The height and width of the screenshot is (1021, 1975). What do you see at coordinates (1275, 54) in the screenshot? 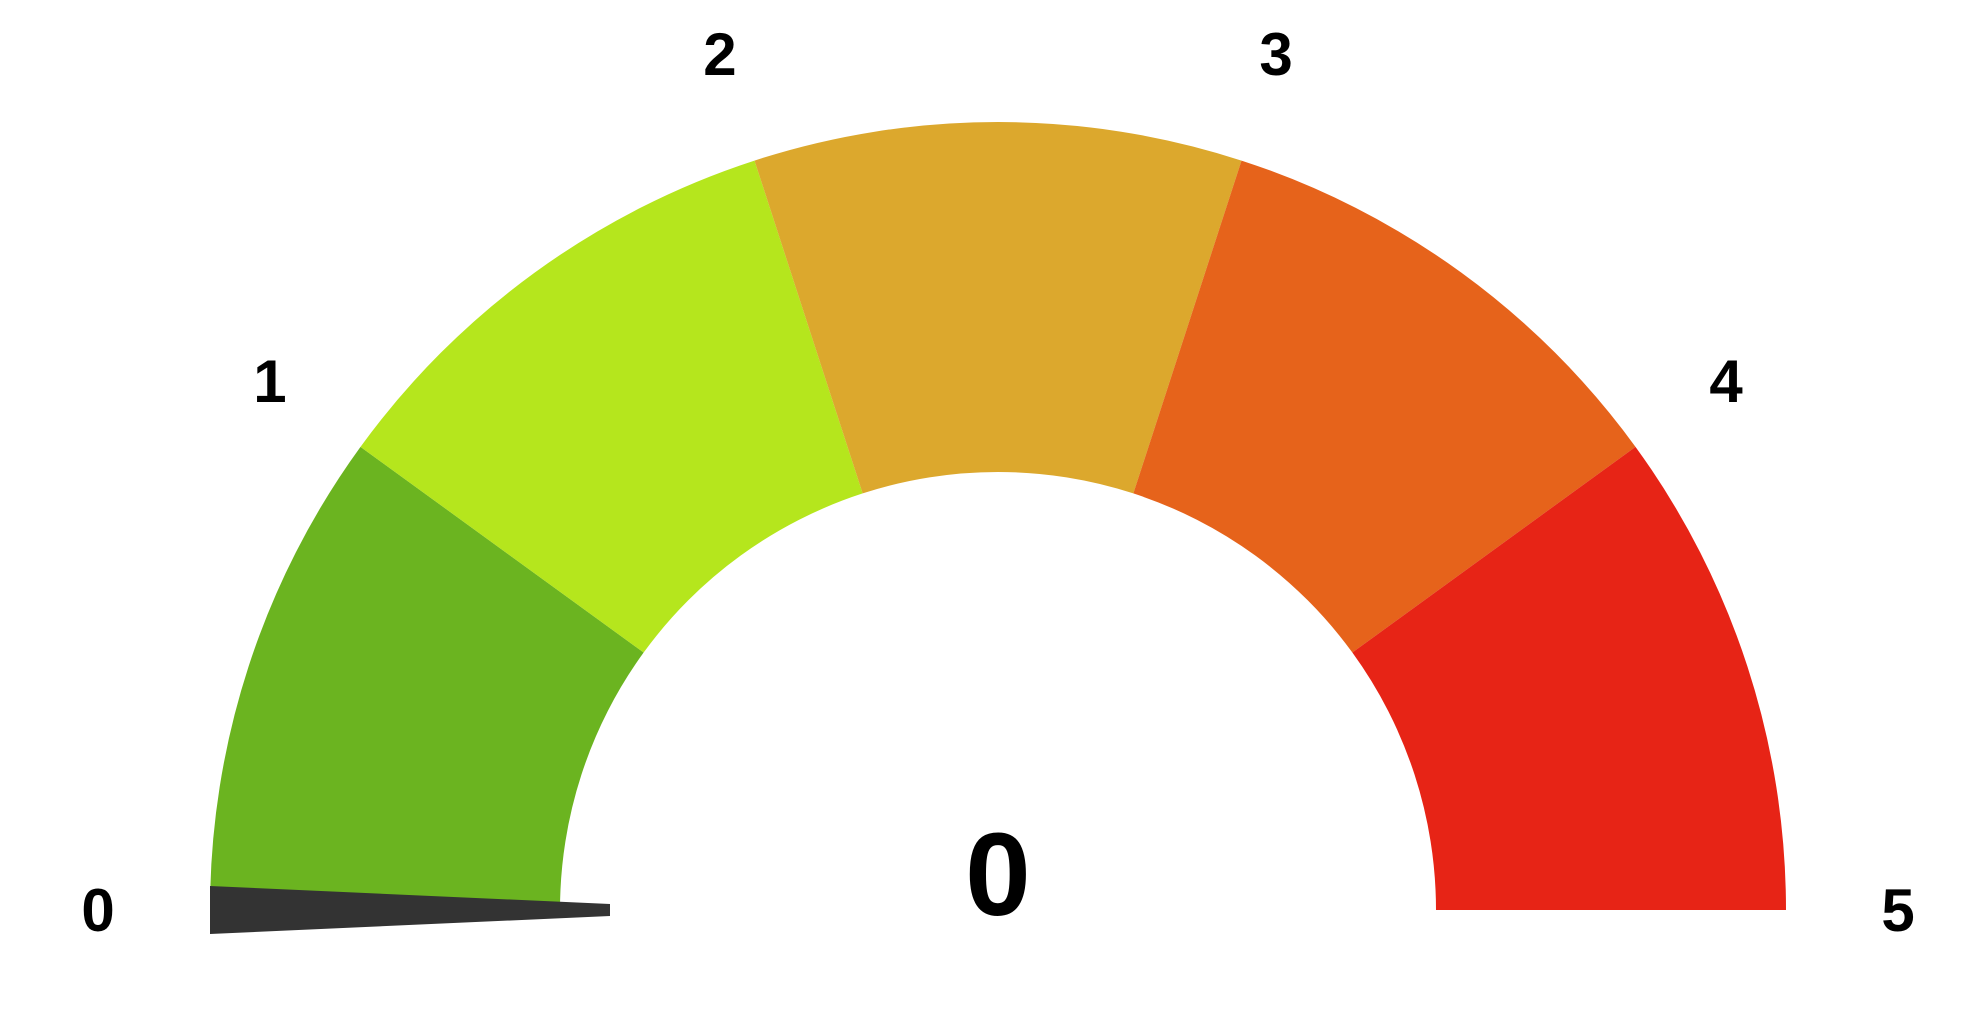
I see `tick-label-3: 3` at bounding box center [1275, 54].